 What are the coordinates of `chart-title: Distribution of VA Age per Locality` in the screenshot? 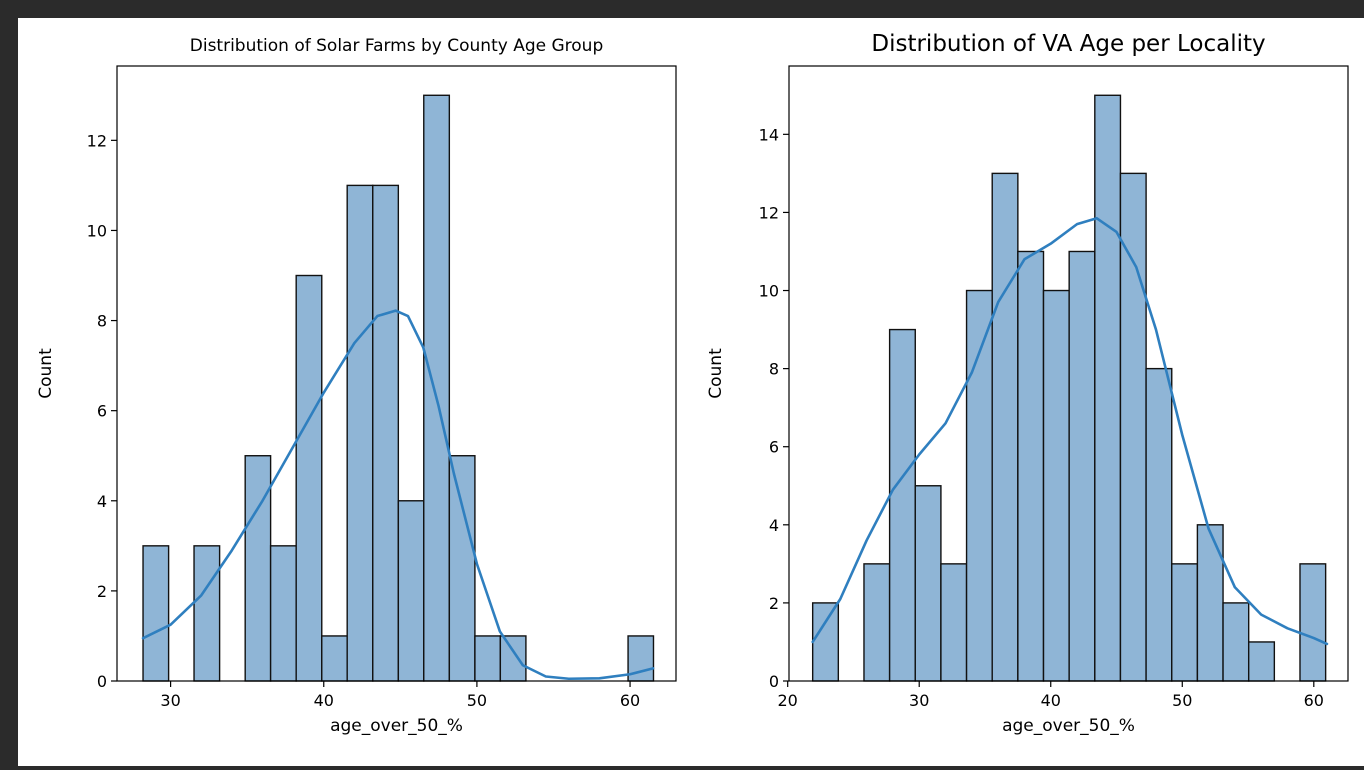 It's located at (1068, 44).